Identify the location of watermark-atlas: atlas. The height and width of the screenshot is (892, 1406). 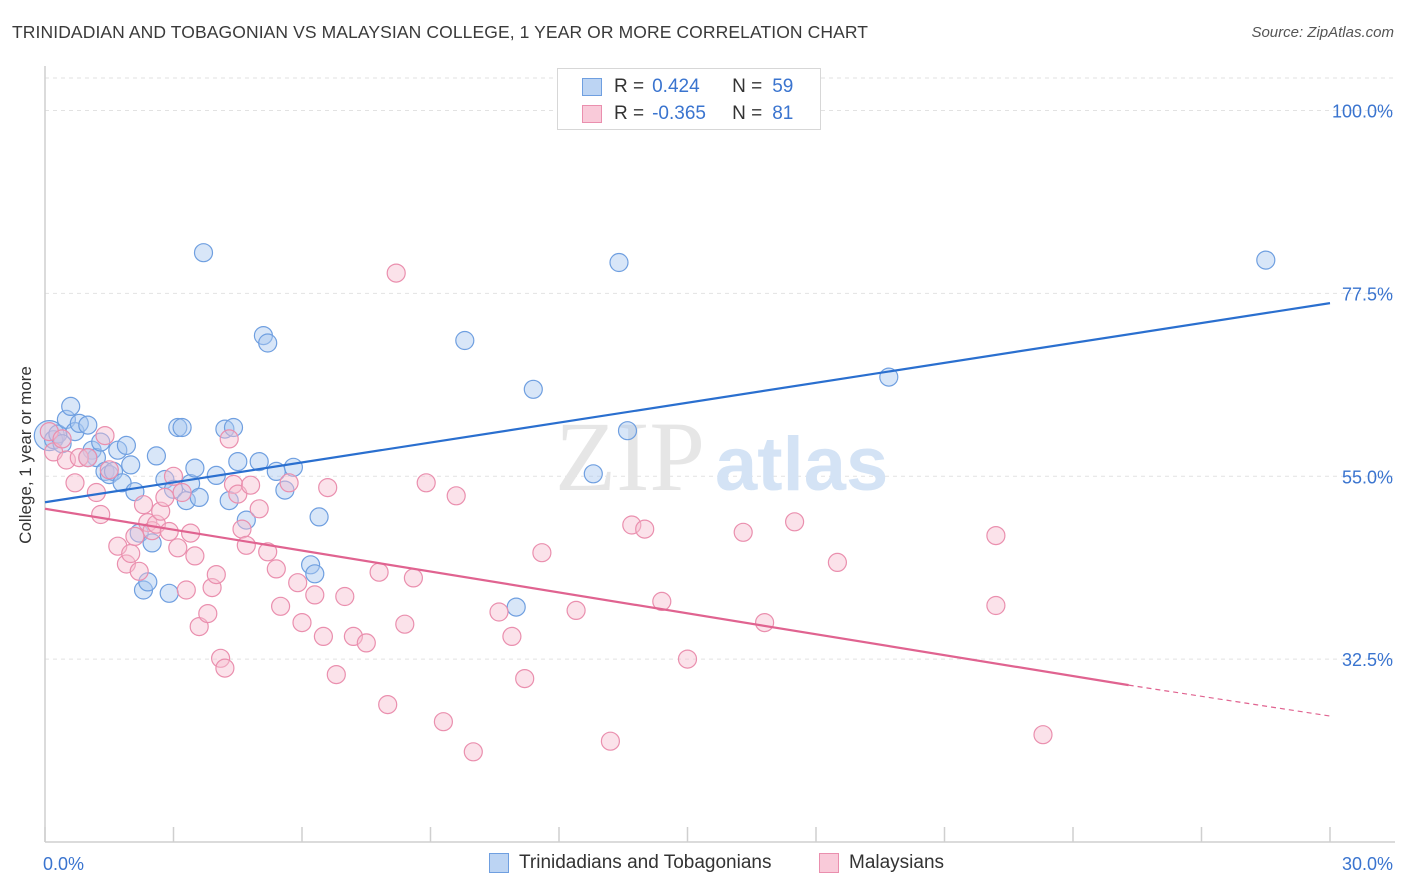
(801, 464).